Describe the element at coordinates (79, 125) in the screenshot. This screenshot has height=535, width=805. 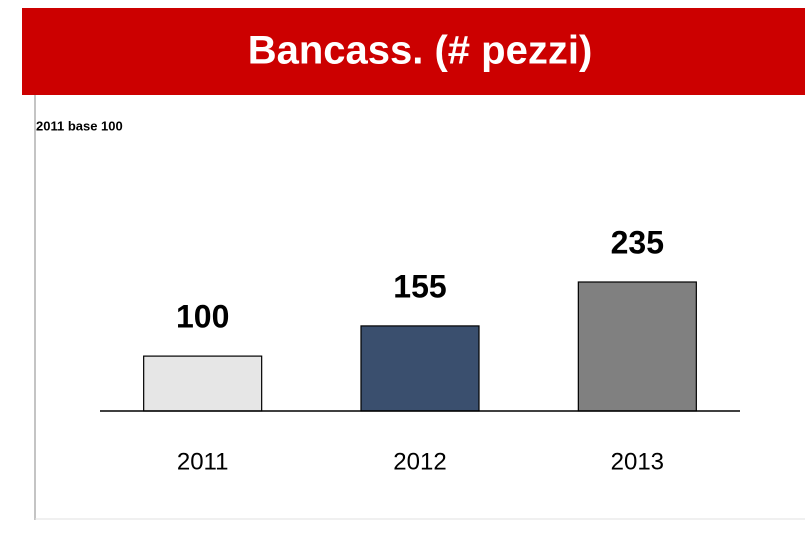
I see `chart-subtitle: 2011 base 100` at that location.